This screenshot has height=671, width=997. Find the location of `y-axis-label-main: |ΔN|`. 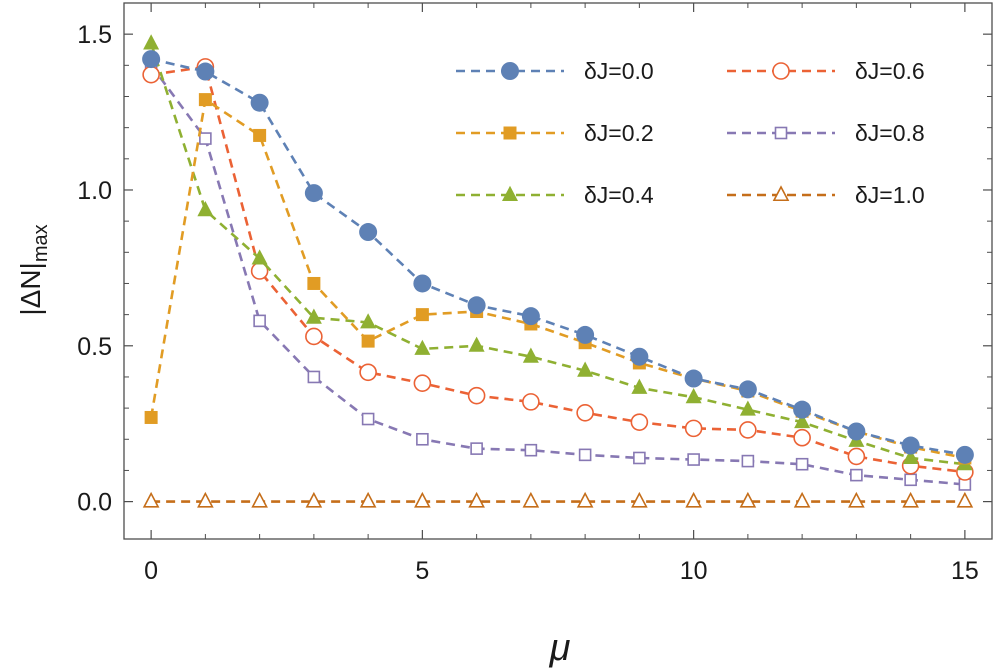

y-axis-label-main: |ΔN| is located at coordinates (30, 288).